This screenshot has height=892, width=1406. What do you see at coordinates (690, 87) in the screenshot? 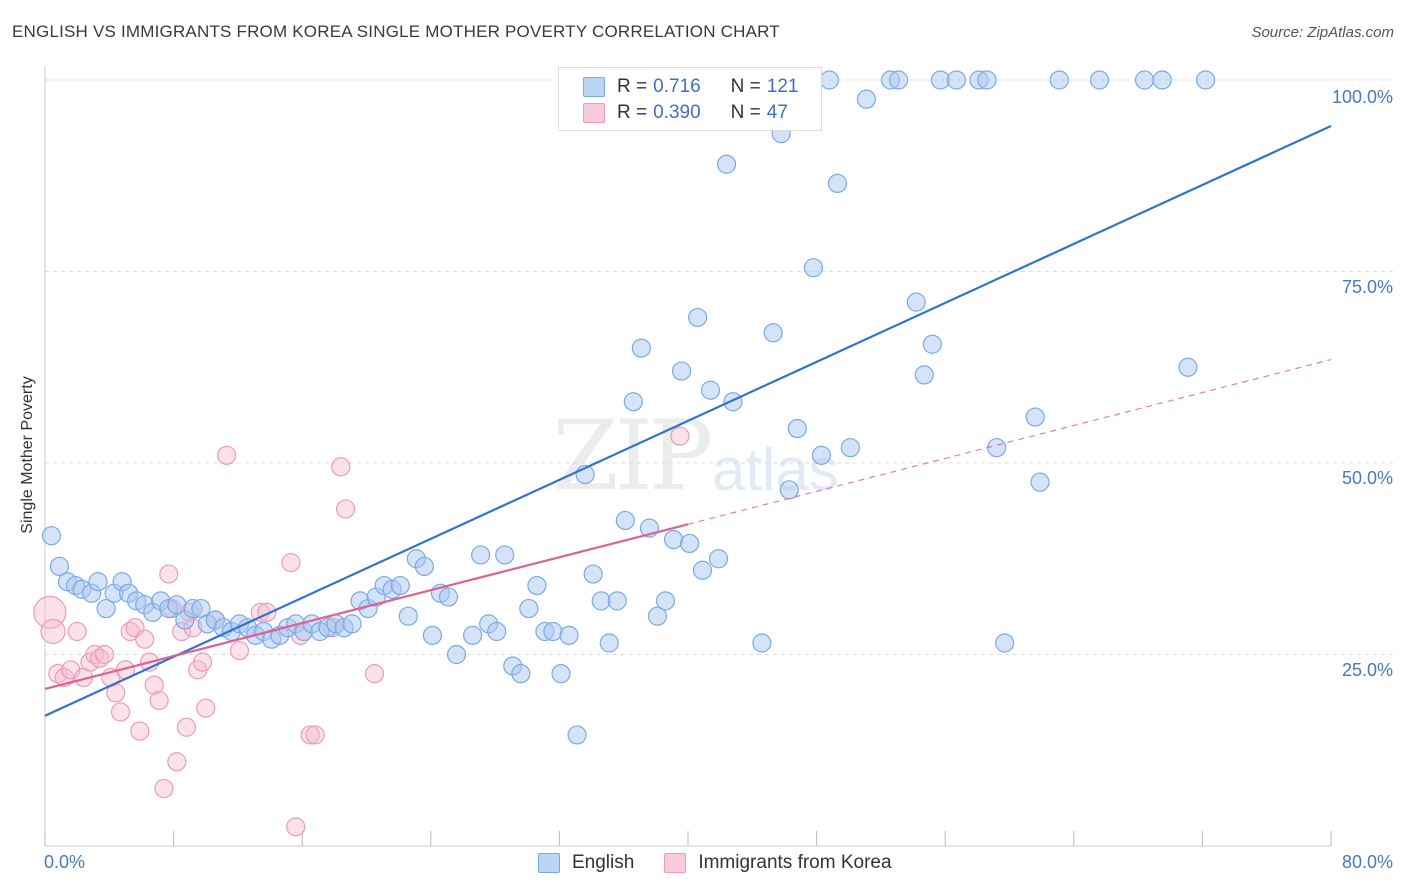
I see `legend-row-english: R = 0.716 N = 121` at bounding box center [690, 87].